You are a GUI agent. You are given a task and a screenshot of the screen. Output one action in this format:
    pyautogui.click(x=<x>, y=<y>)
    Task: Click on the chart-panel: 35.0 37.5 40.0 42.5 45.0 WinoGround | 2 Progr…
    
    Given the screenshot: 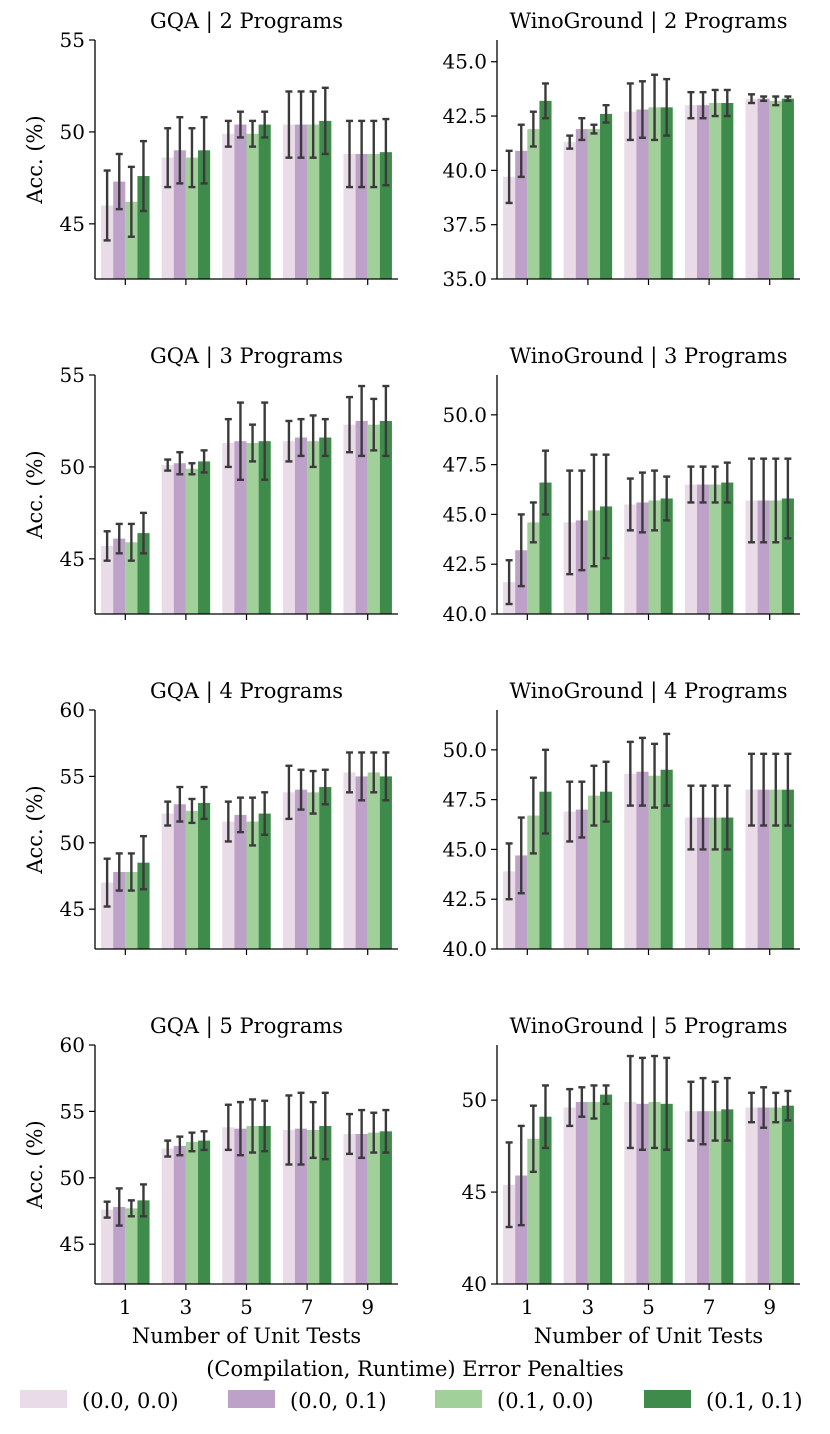 What is the action you would take?
    pyautogui.click(x=621, y=150)
    